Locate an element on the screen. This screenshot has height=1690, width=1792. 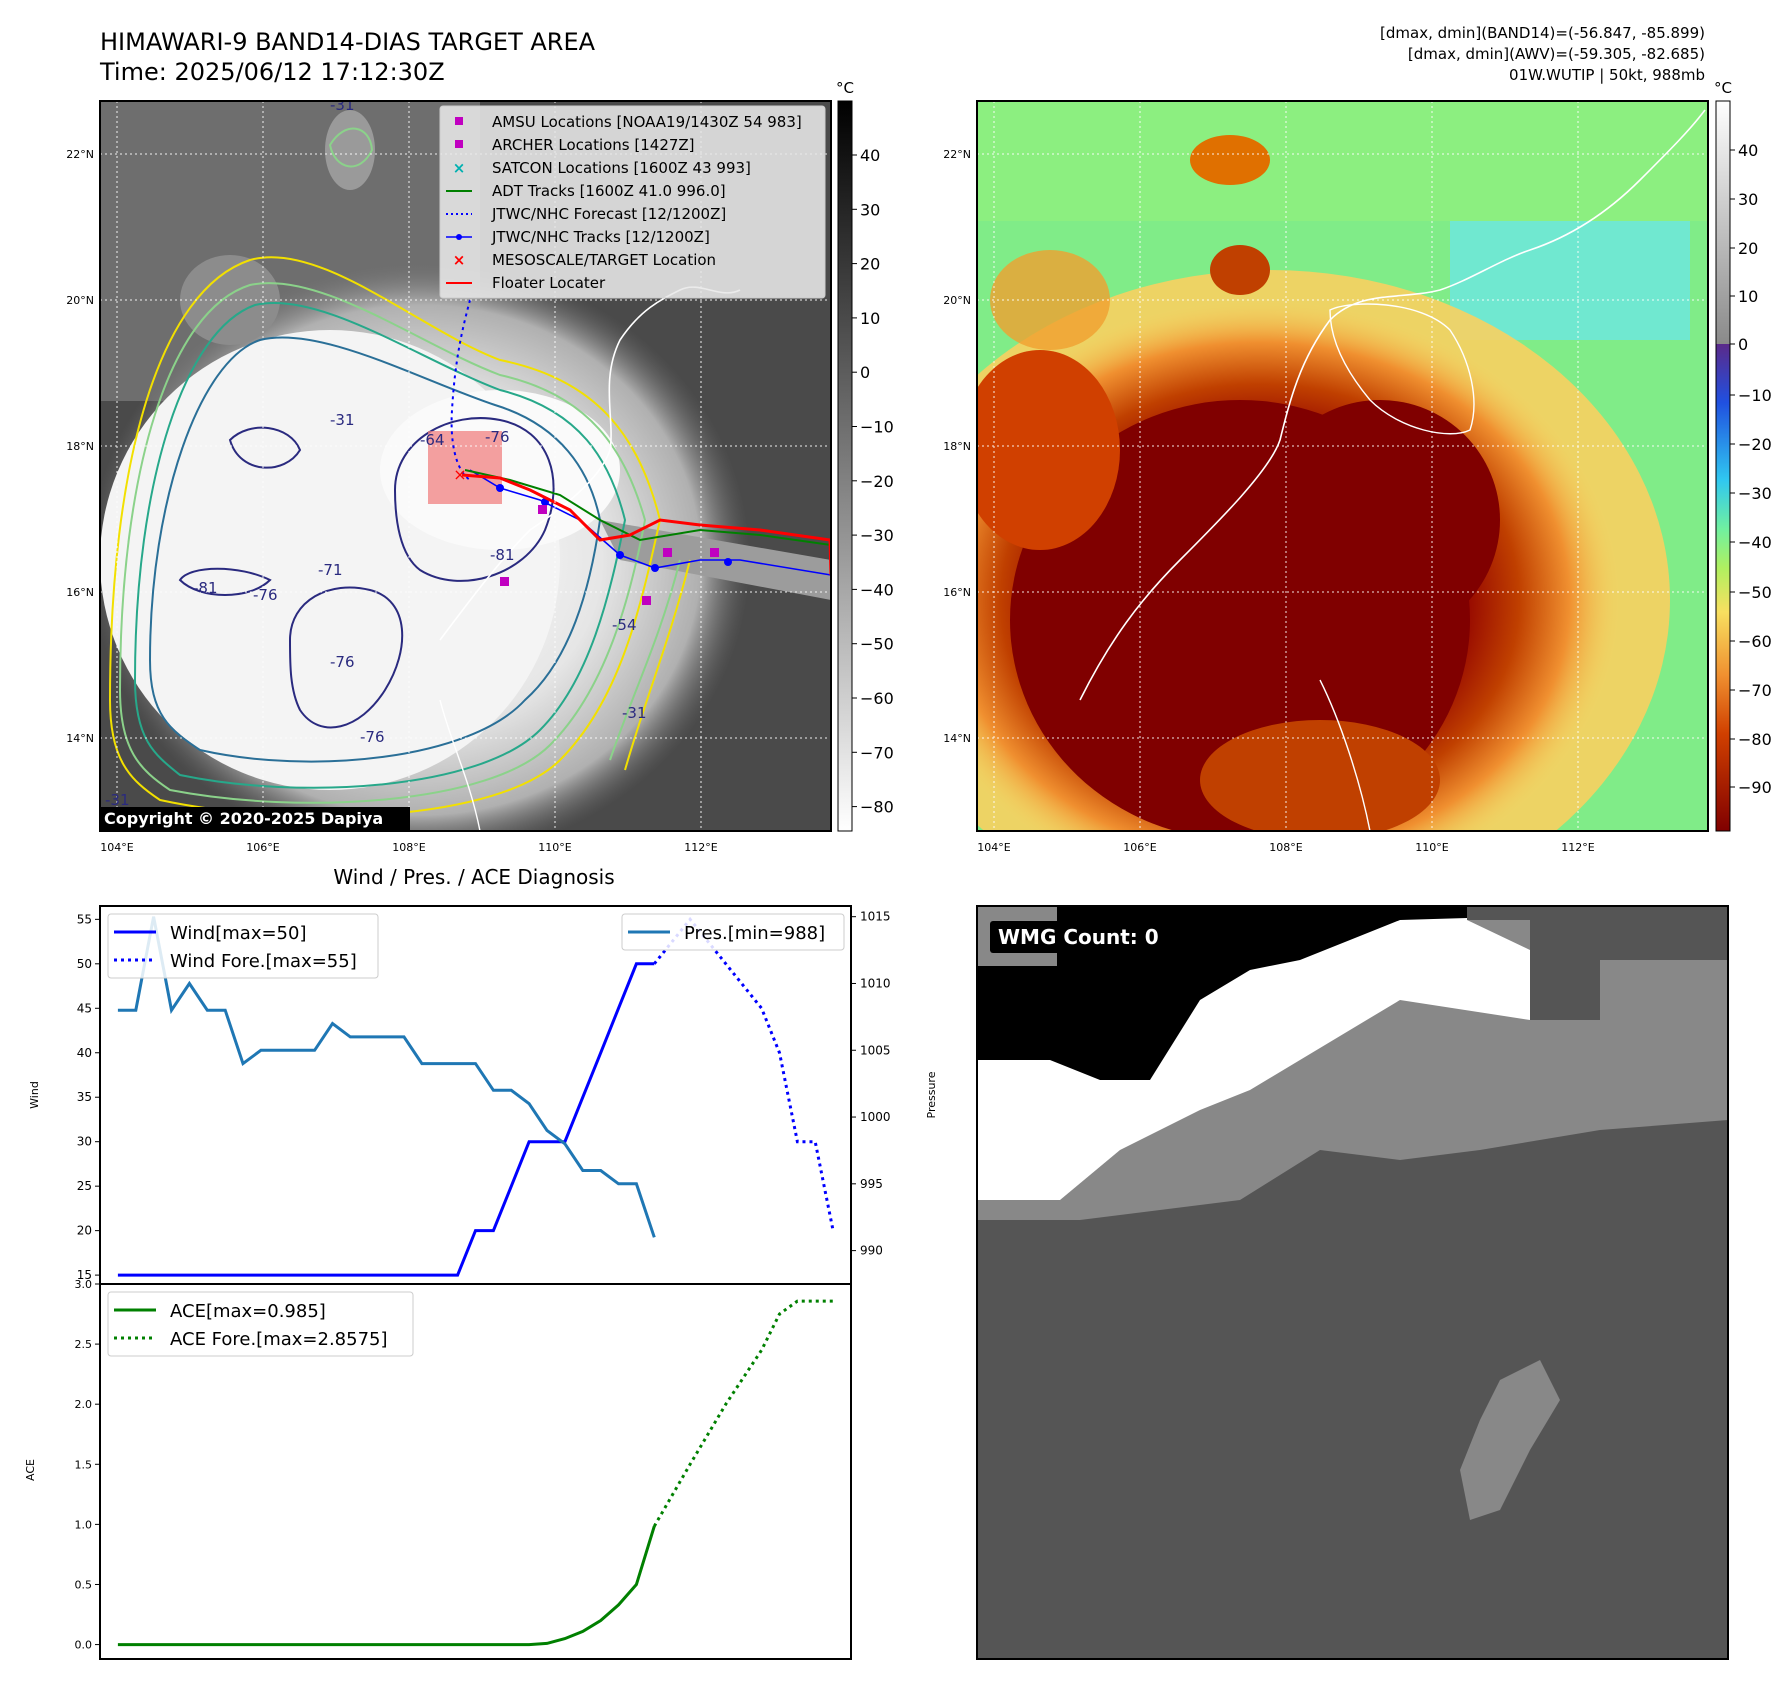
chart-title: Wind / Pres. / ACE Diagnosis is located at coordinates (473, 877).